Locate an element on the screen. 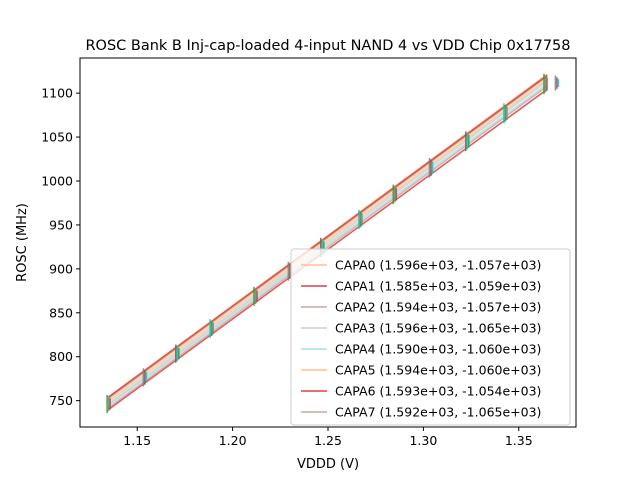 This screenshot has width=640, height=480. y-tick-label-7: 1100 is located at coordinates (57, 93).